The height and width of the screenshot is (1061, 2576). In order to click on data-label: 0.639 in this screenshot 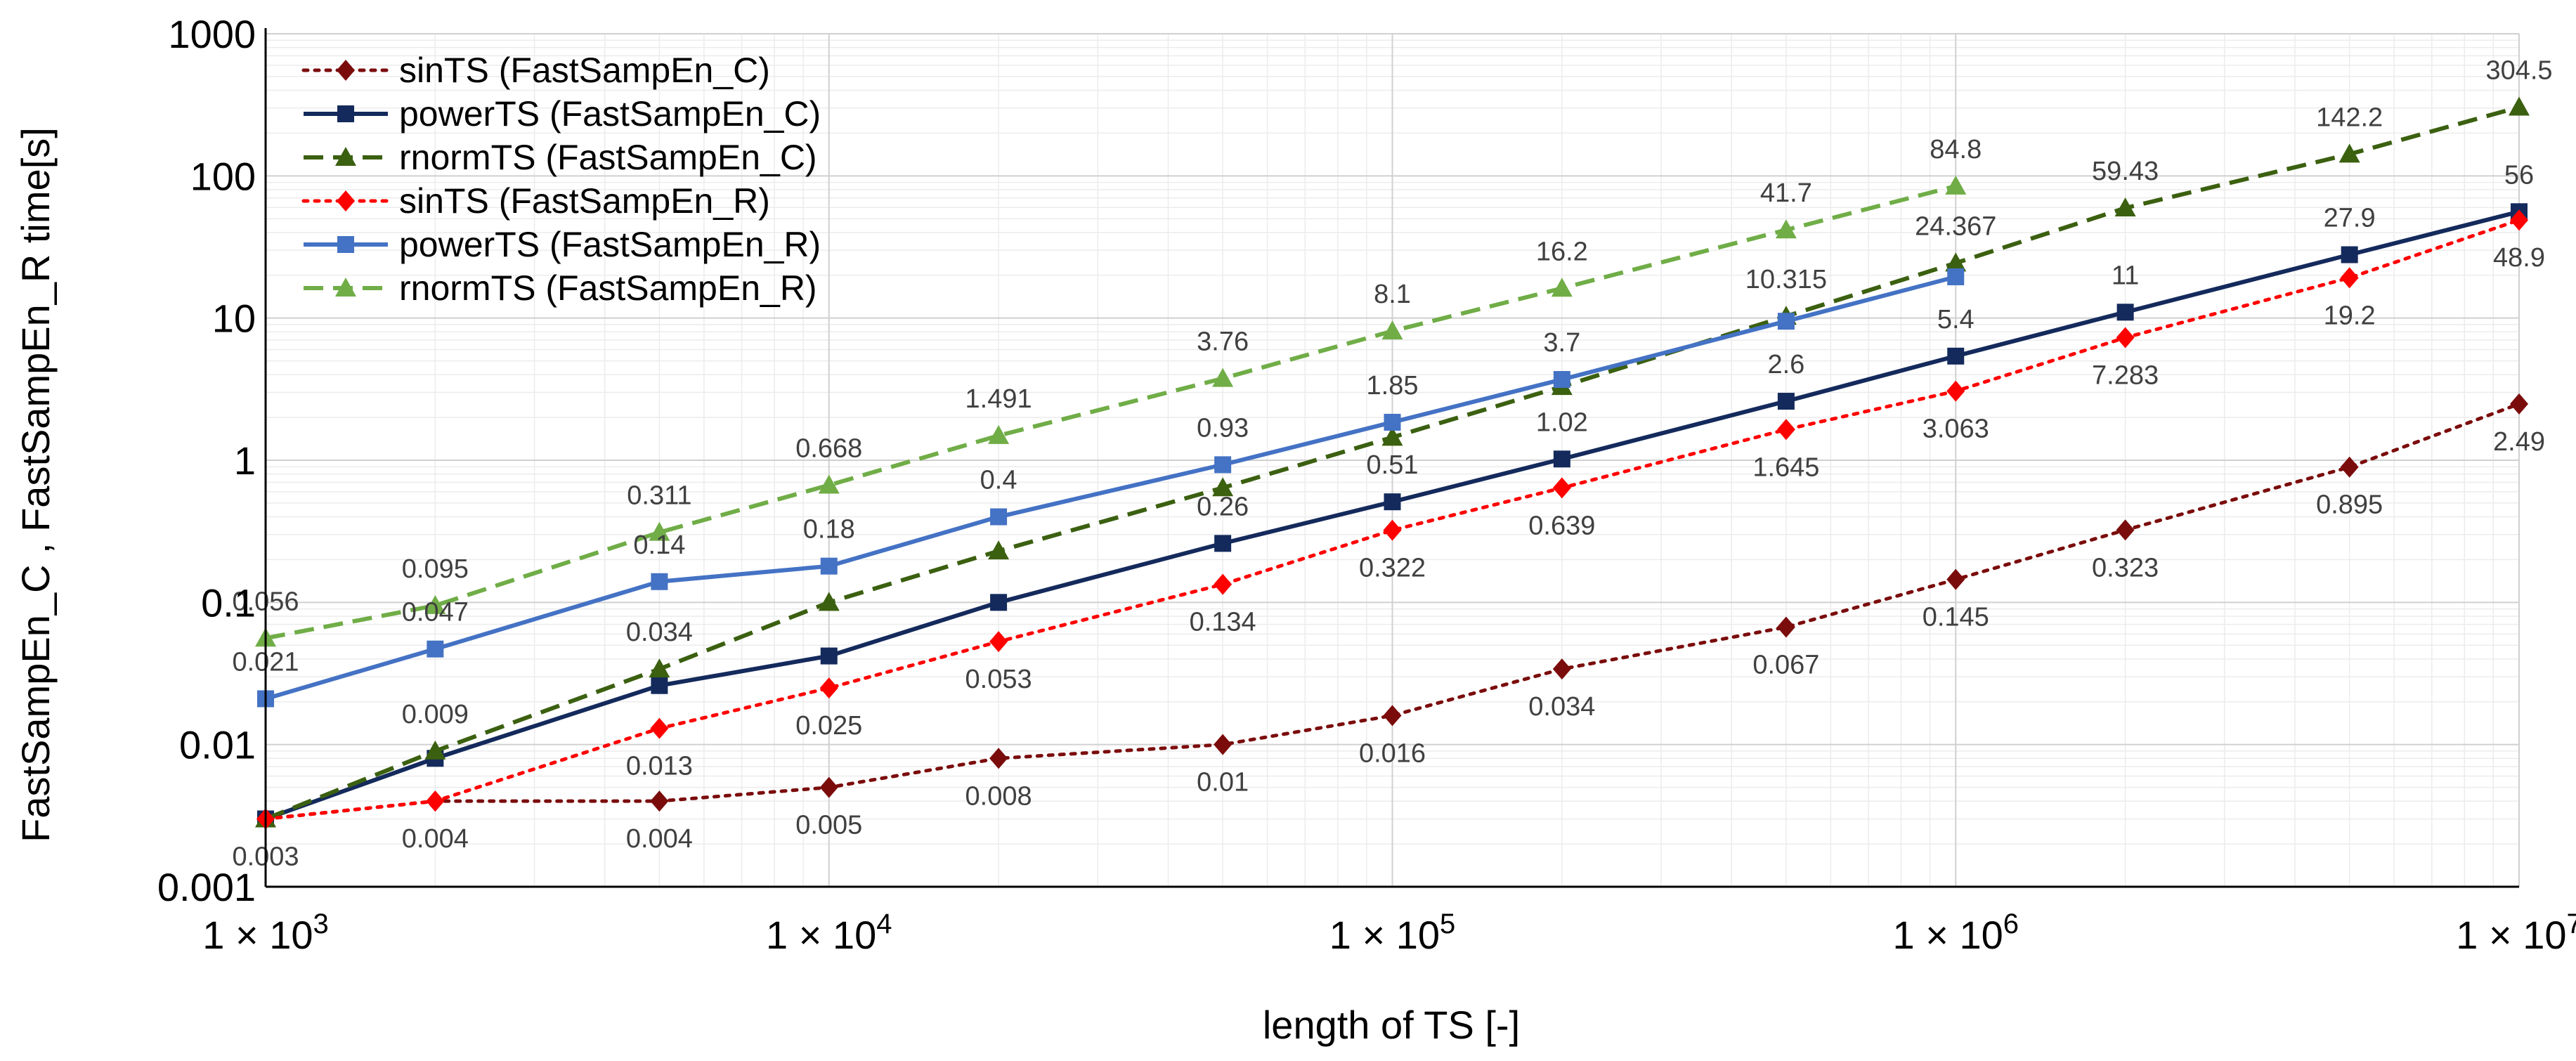, I will do `click(1561, 525)`.